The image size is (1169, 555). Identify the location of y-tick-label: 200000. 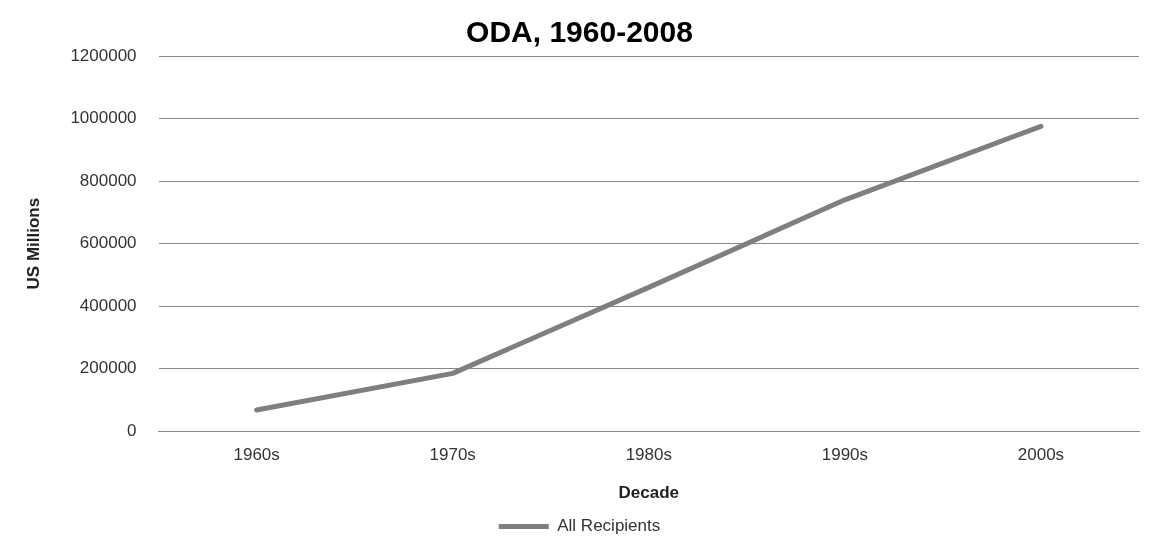
(108, 368).